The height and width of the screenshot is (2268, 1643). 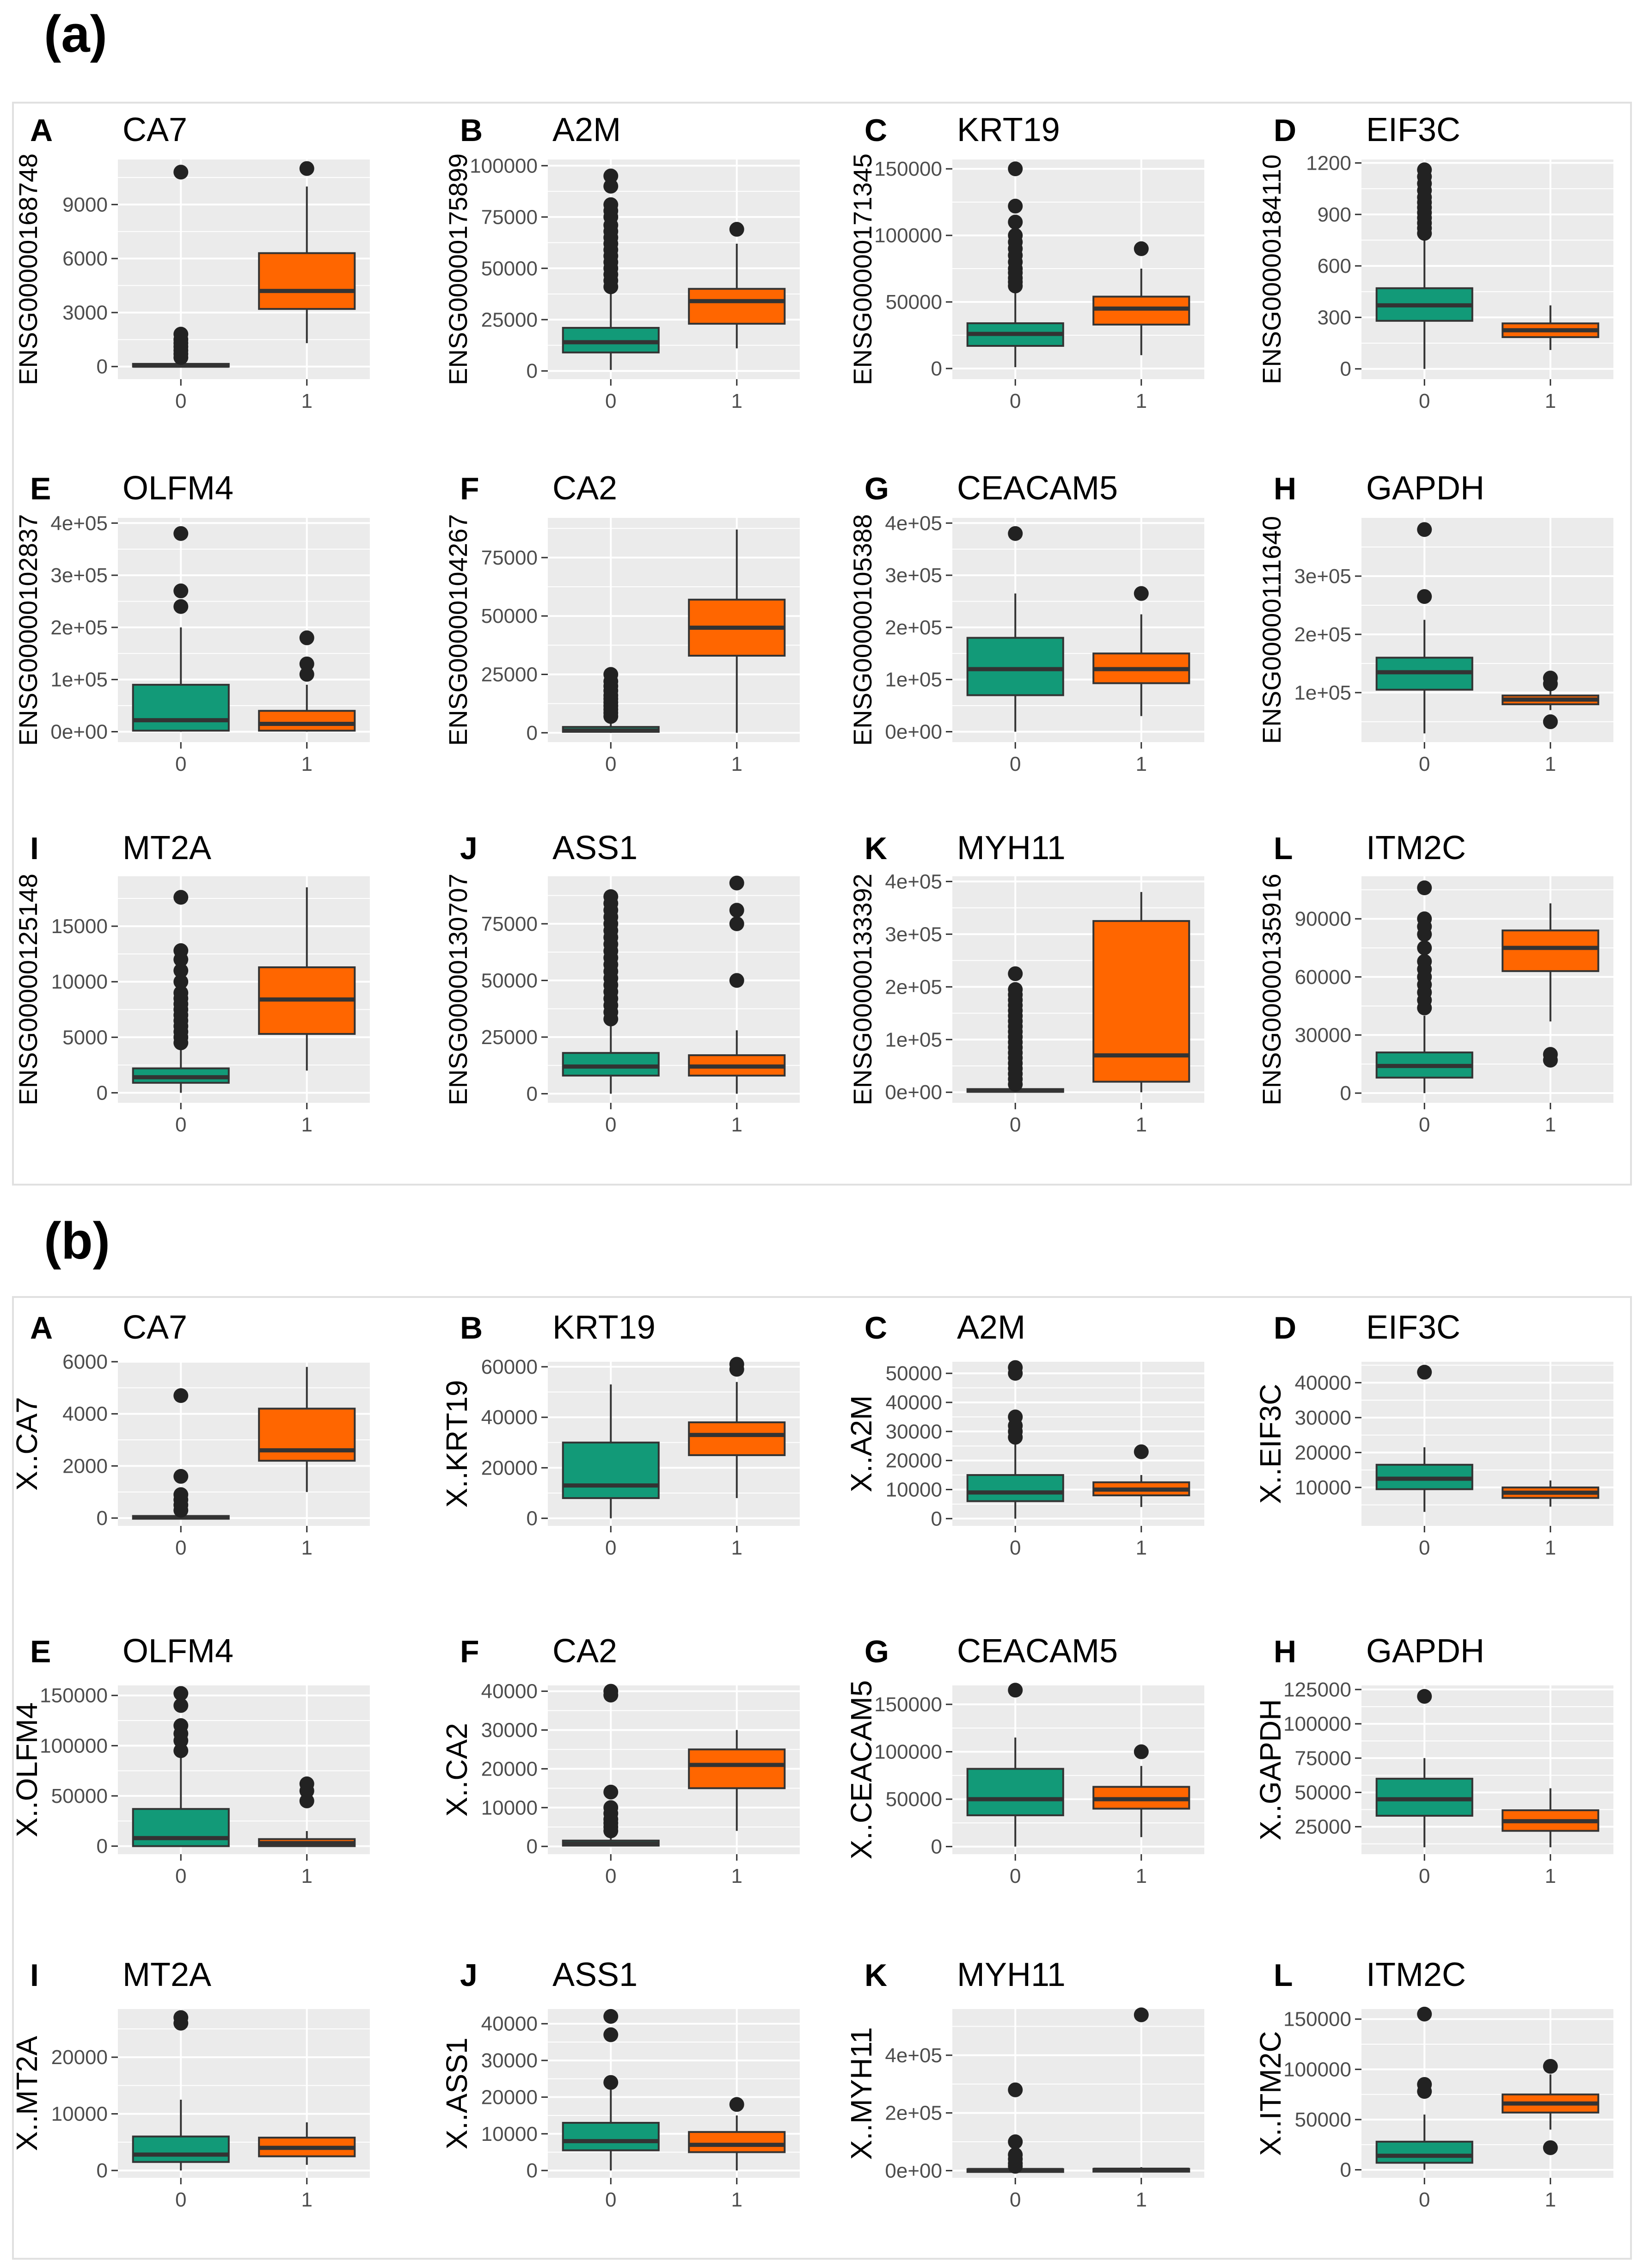 I want to click on panel-letter: B, so click(x=471, y=1328).